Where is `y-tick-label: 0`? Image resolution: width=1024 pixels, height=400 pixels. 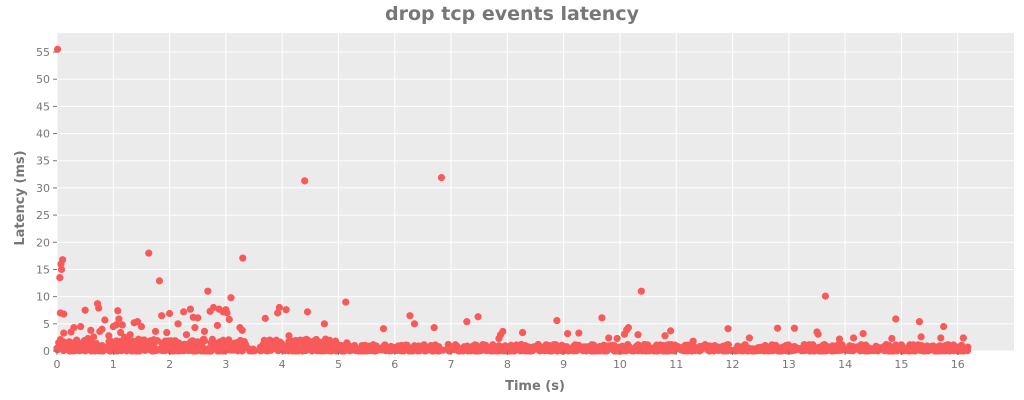 y-tick-label: 0 is located at coordinates (46, 351).